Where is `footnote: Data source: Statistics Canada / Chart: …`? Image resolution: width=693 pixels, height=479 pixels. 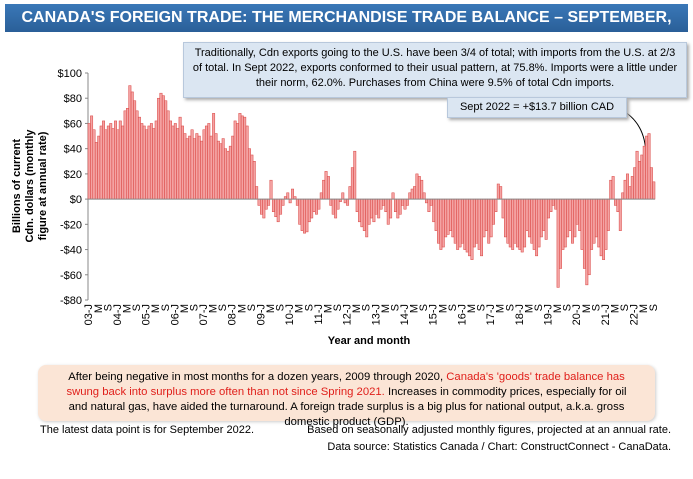
footnote: Data source: Statistics Canada / Chart: … is located at coordinates (499, 447).